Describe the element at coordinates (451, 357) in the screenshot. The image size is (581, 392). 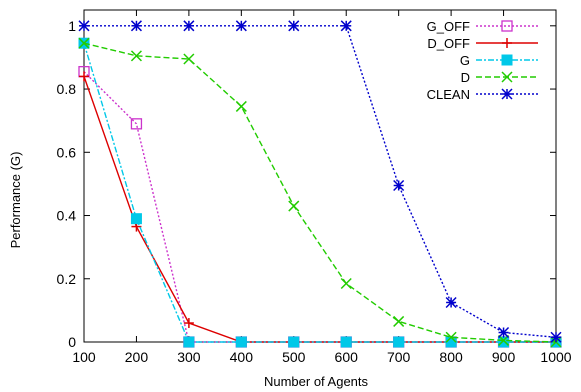
I see `x-tick-label: 800` at that location.